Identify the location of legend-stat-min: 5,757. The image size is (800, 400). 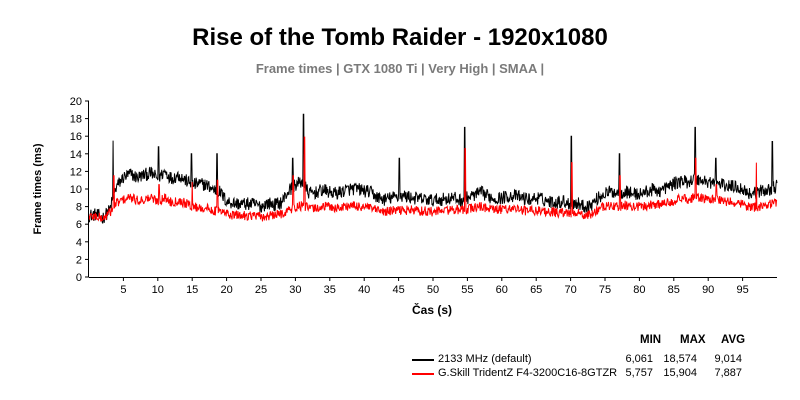
(639, 373).